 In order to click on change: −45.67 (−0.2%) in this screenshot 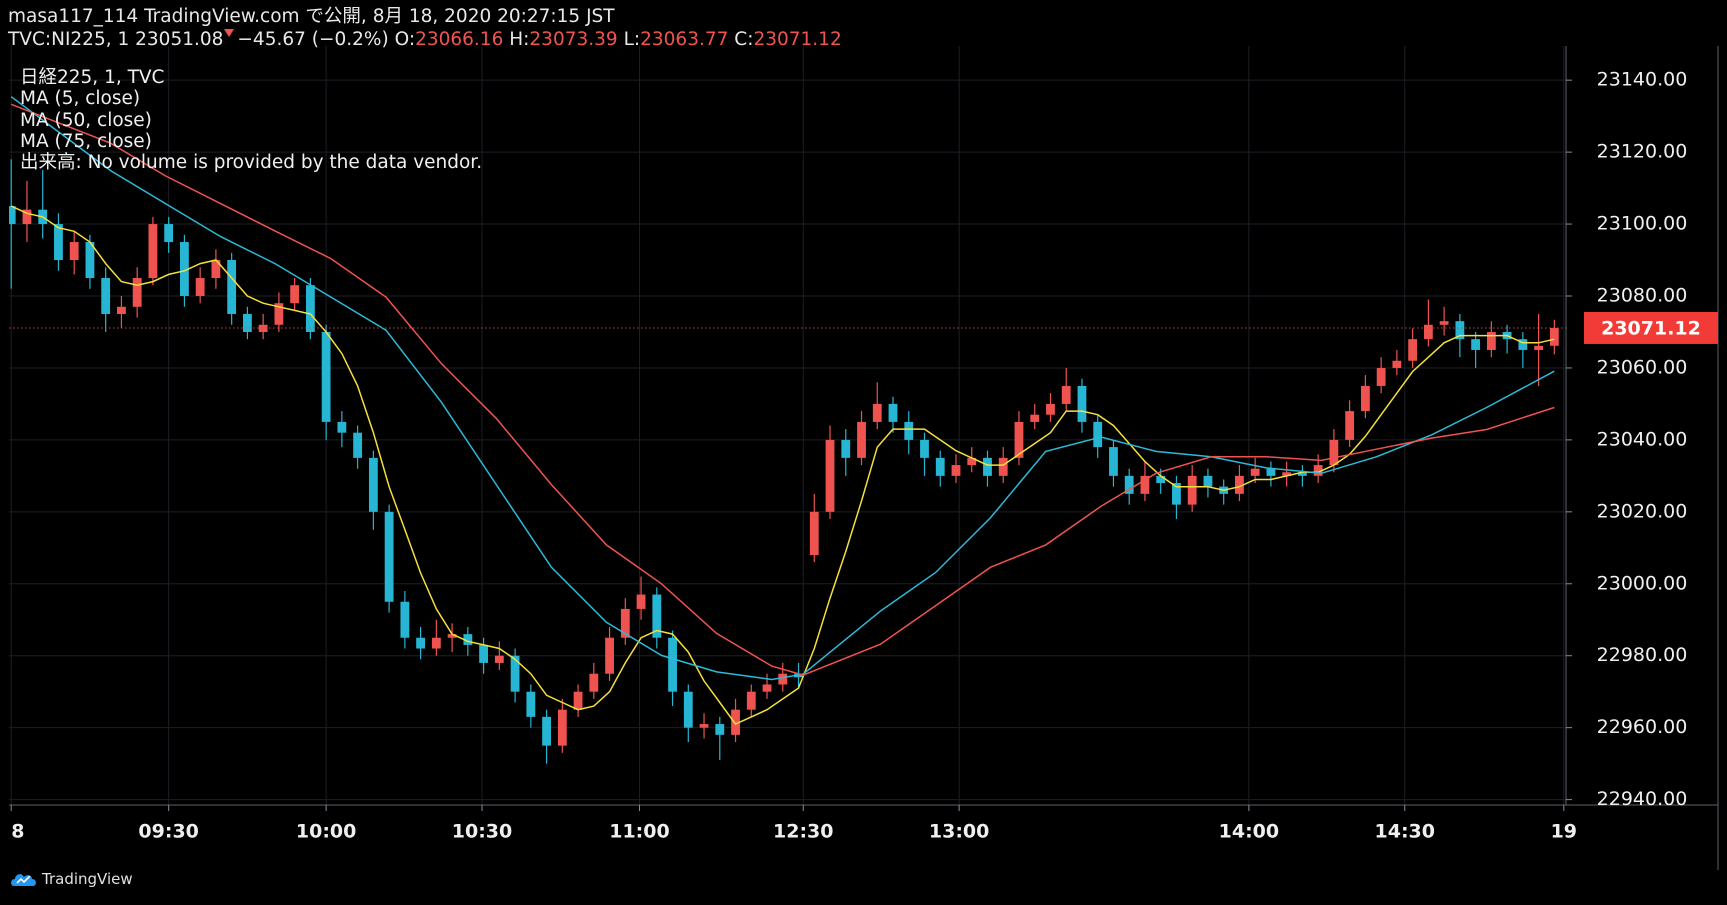, I will do `click(313, 39)`.